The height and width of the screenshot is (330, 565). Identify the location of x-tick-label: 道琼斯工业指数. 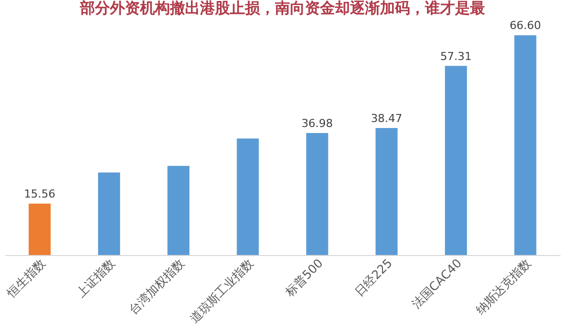
(221, 291).